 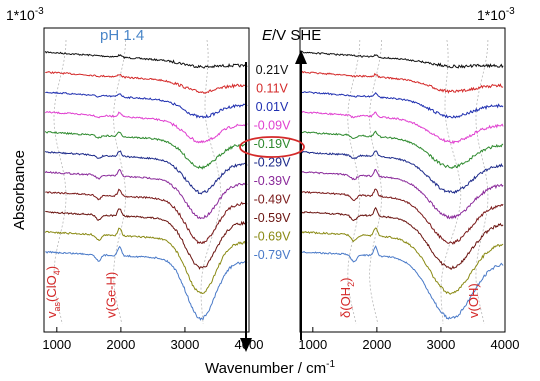 I want to click on x-axis-label: Wavenumber / cm-1, so click(x=270, y=368).